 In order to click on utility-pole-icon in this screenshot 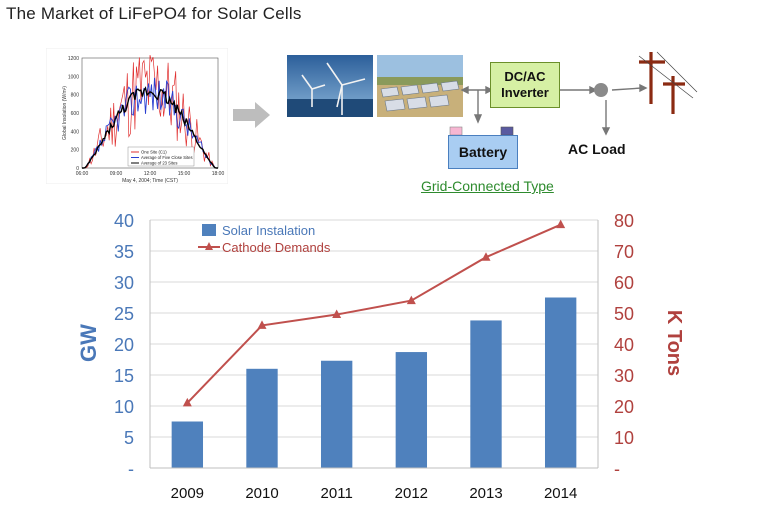, I will do `click(668, 82)`.